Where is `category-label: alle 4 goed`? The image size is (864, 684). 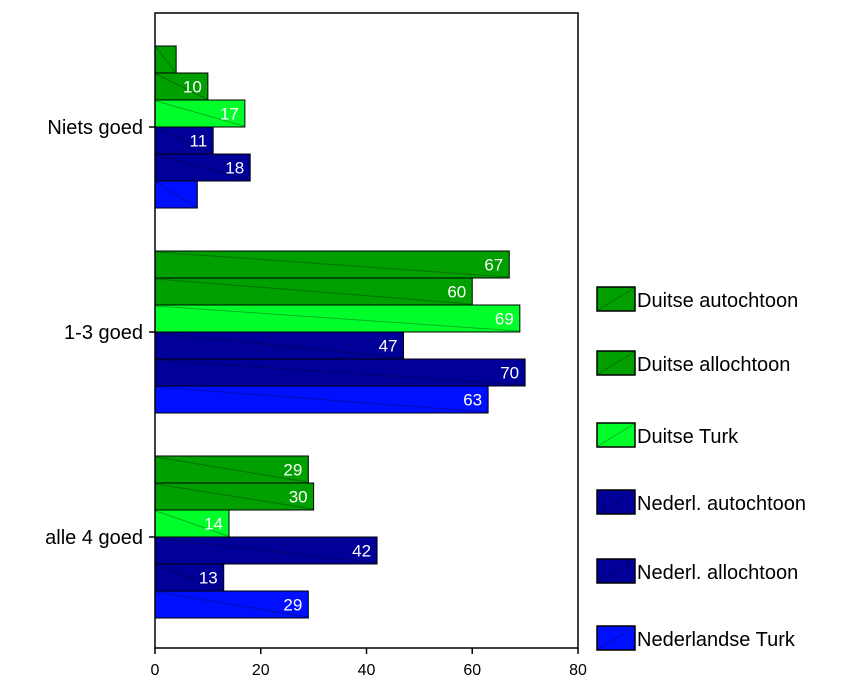
category-label: alle 4 goed is located at coordinates (94, 538).